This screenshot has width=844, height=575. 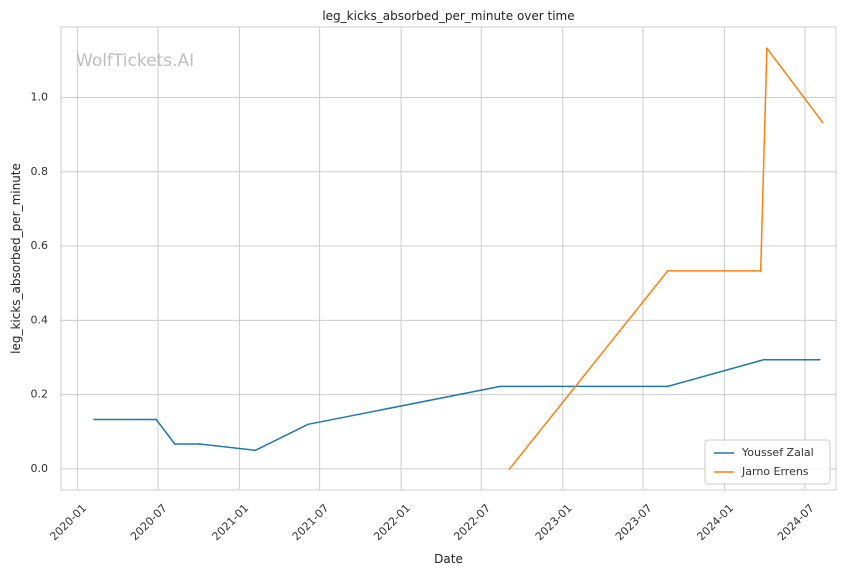 I want to click on series-line-youssef-zalal, so click(x=457, y=405).